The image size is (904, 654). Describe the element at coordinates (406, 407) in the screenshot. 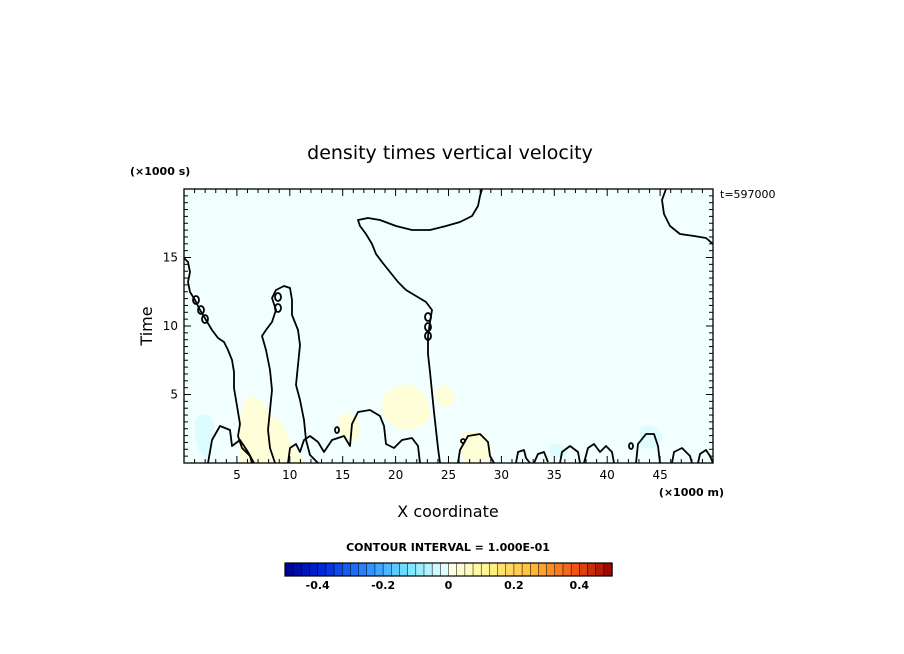

I see `positive-patch-center` at that location.